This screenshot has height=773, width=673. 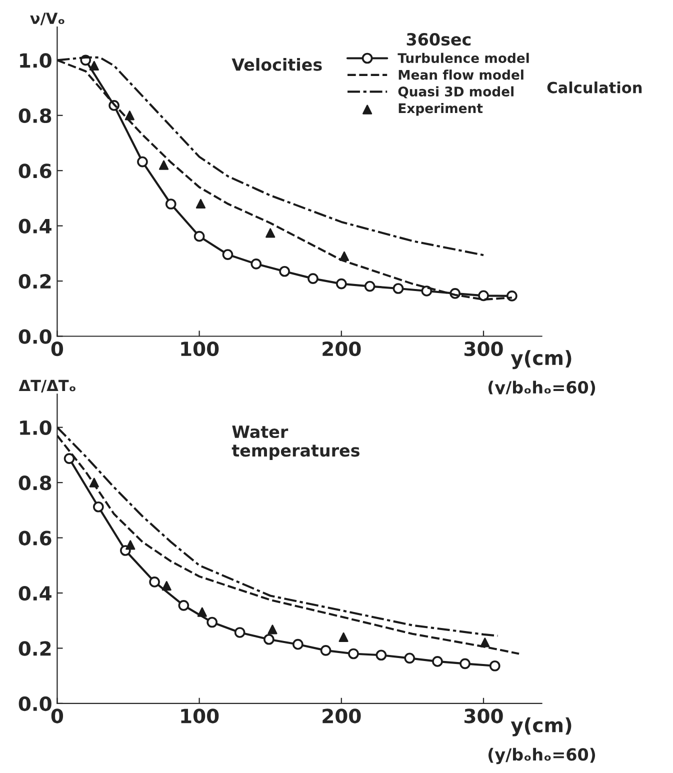 I want to click on text: Calculation, so click(x=594, y=88).